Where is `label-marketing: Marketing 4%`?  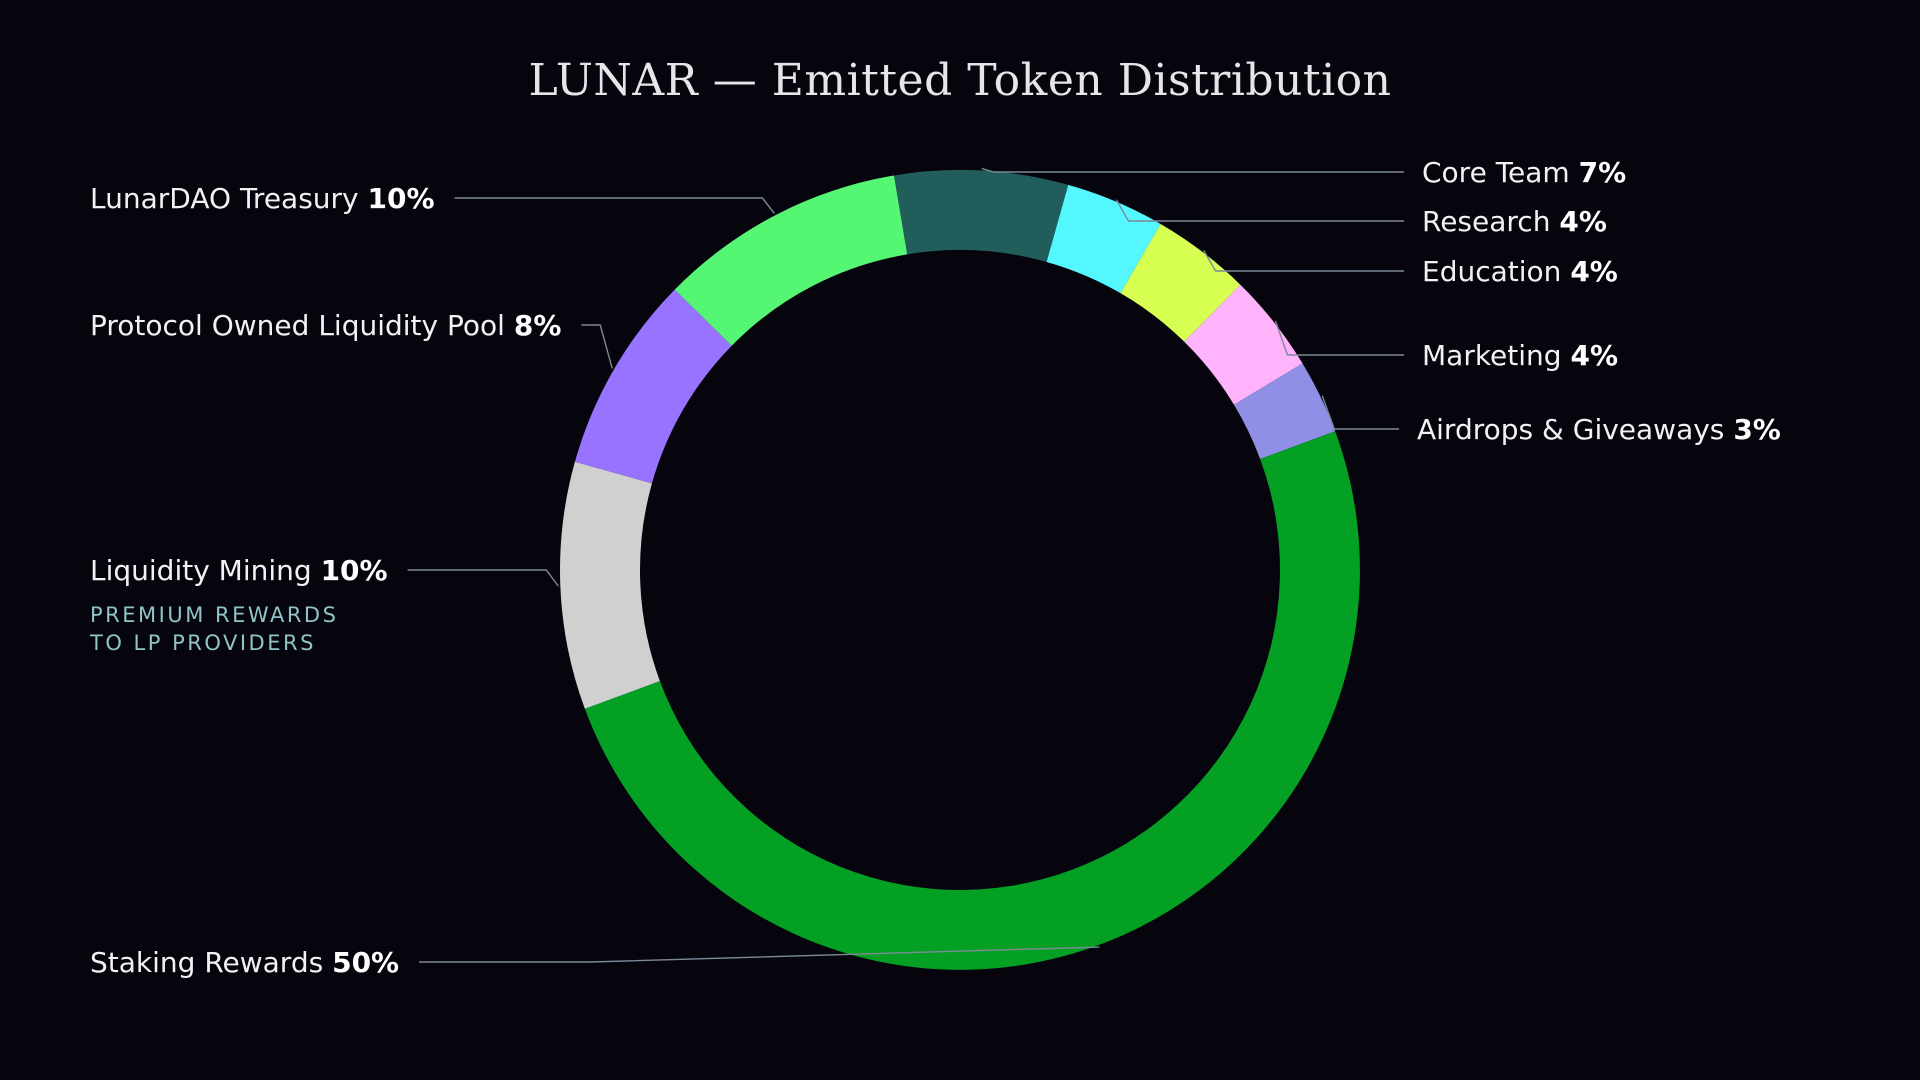
label-marketing: Marketing 4% is located at coordinates (1520, 355).